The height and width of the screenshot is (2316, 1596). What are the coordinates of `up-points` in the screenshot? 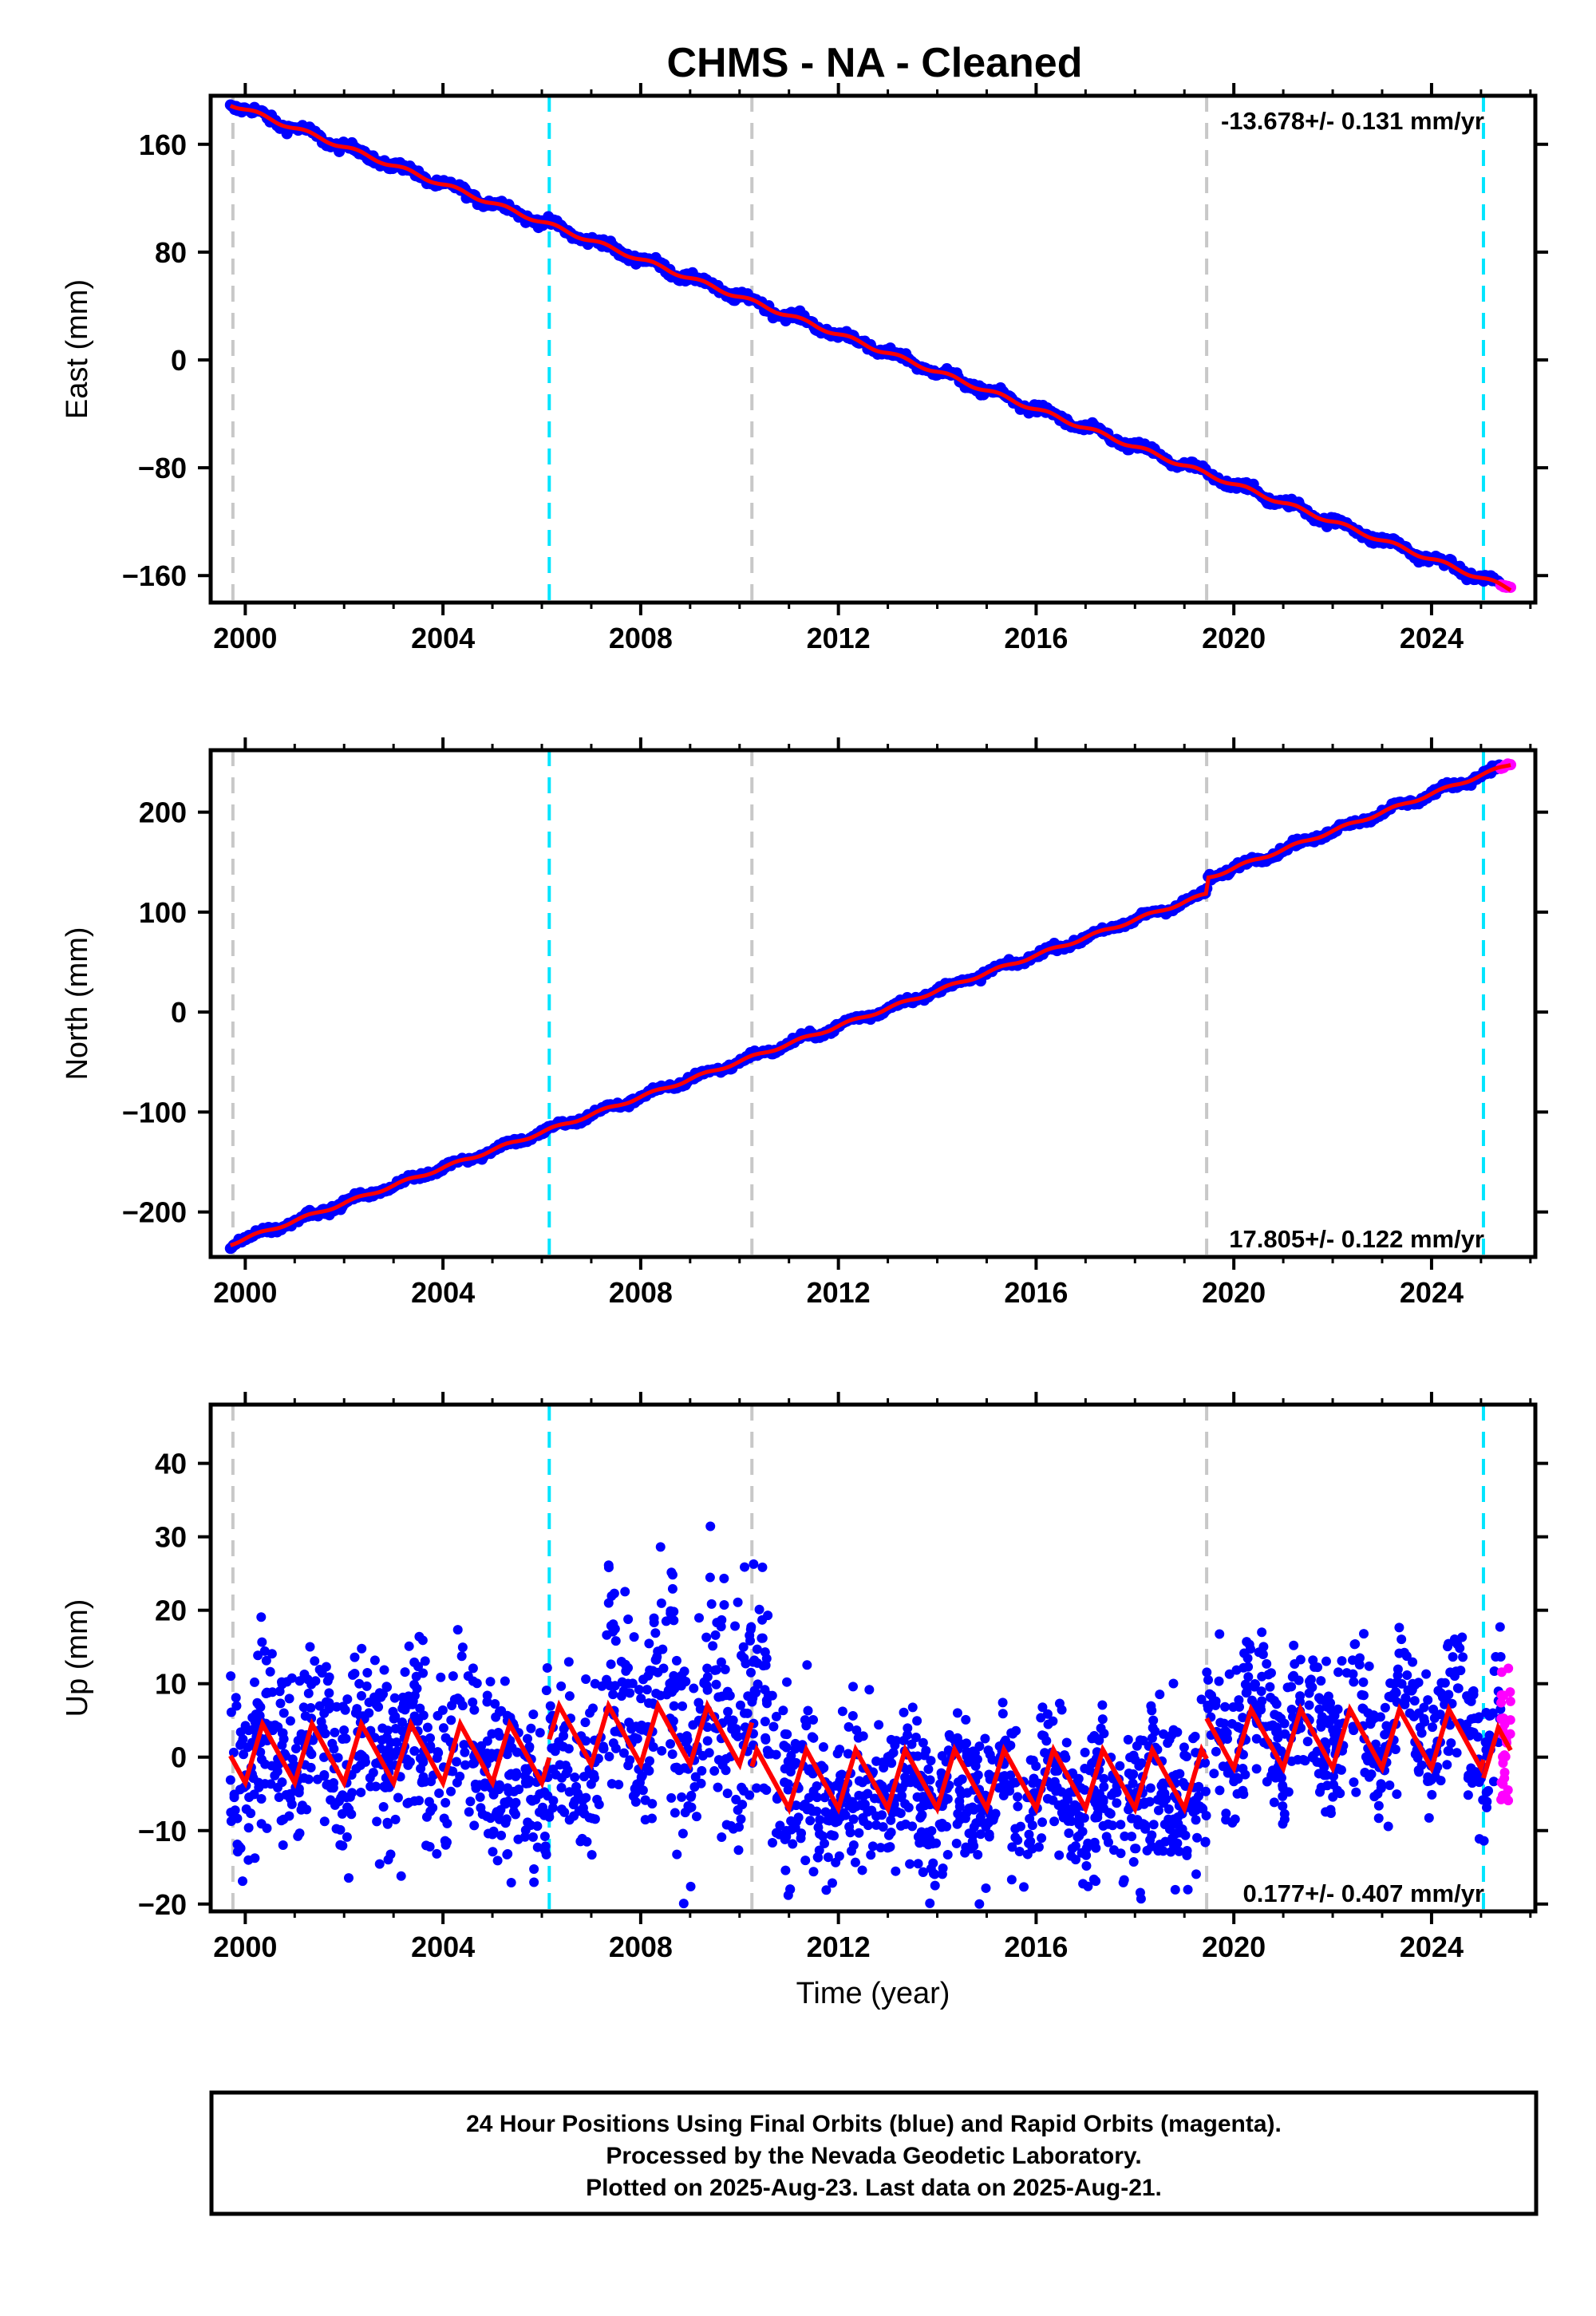 It's located at (870, 1715).